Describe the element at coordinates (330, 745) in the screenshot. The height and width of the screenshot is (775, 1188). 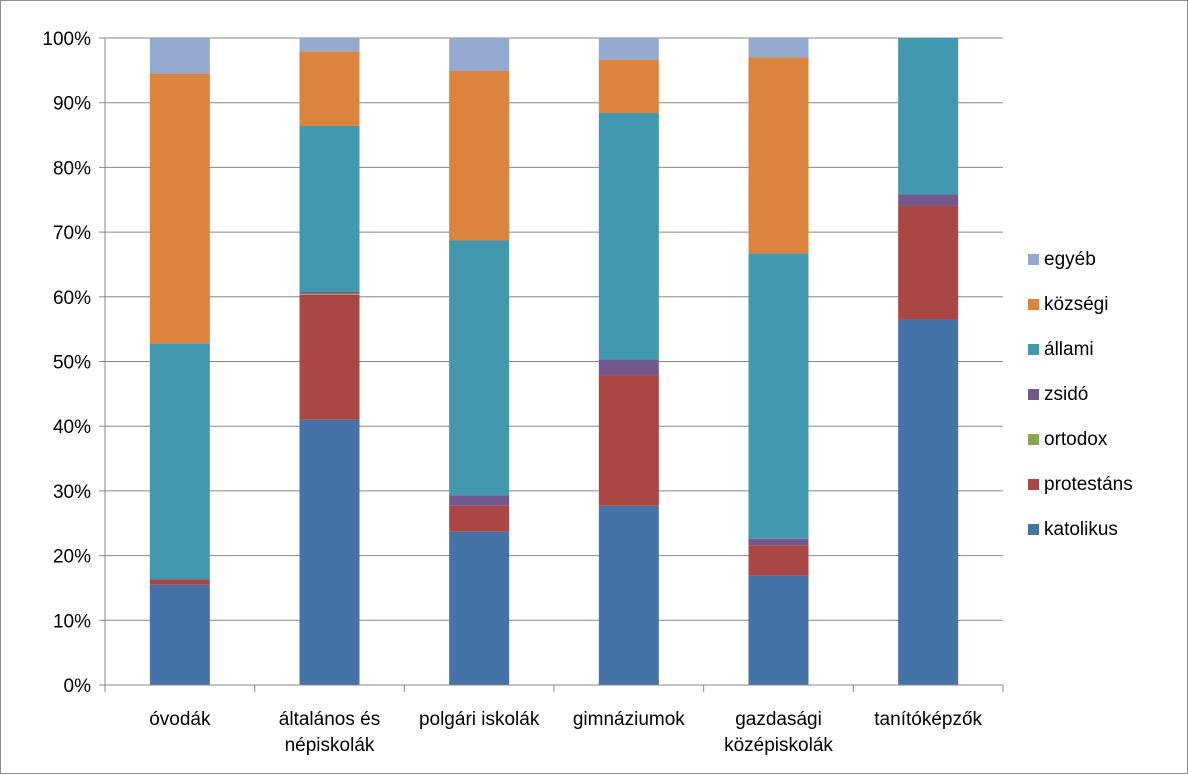
I see `x-tick-label: népiskolák` at that location.